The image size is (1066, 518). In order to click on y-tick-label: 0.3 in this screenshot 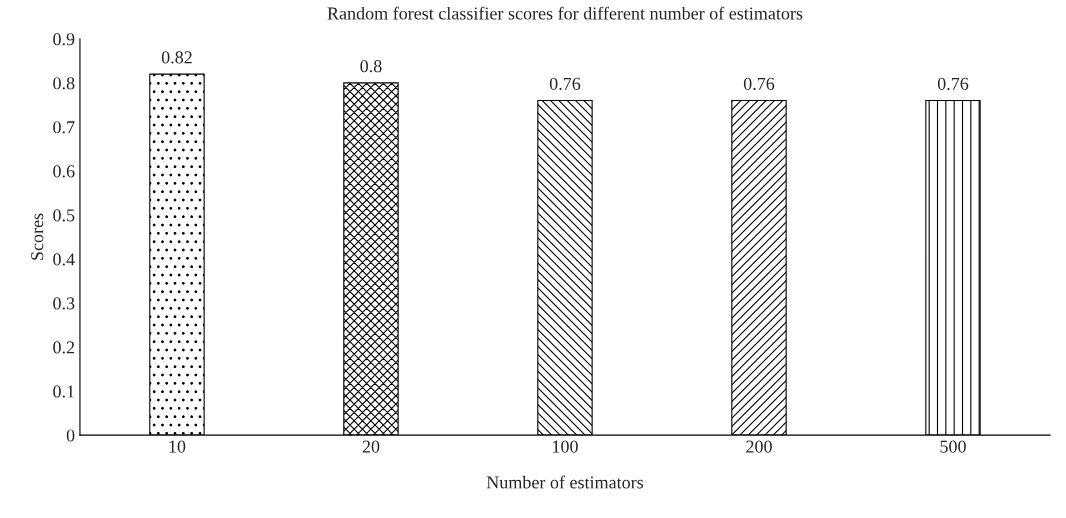, I will do `click(64, 303)`.